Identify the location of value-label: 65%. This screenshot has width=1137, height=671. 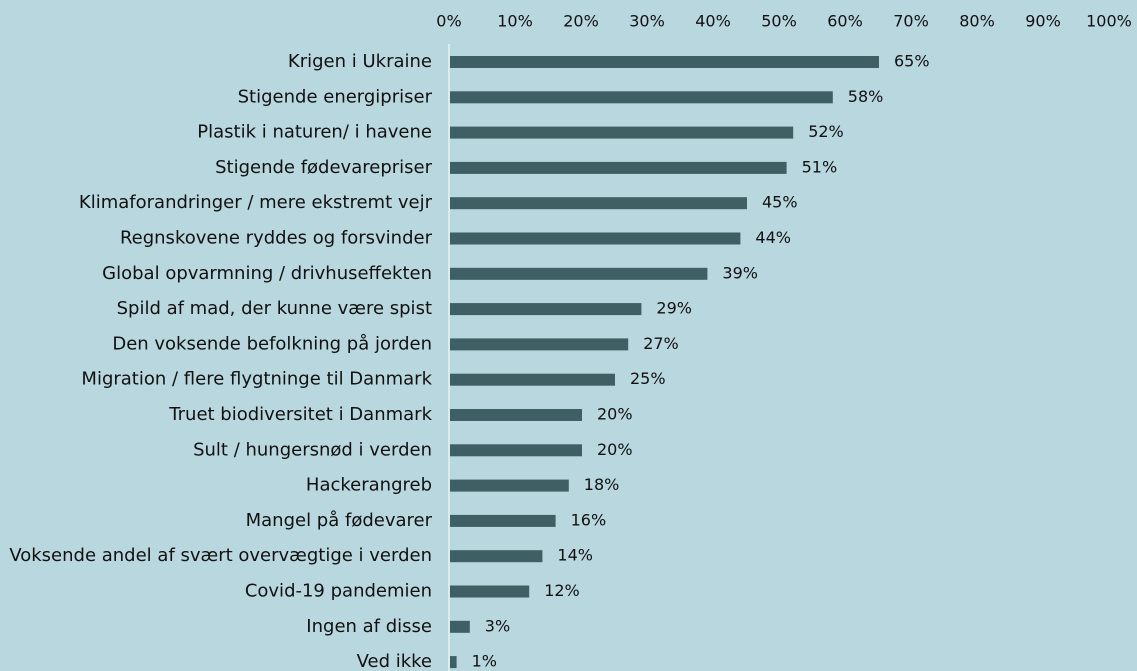
(912, 61).